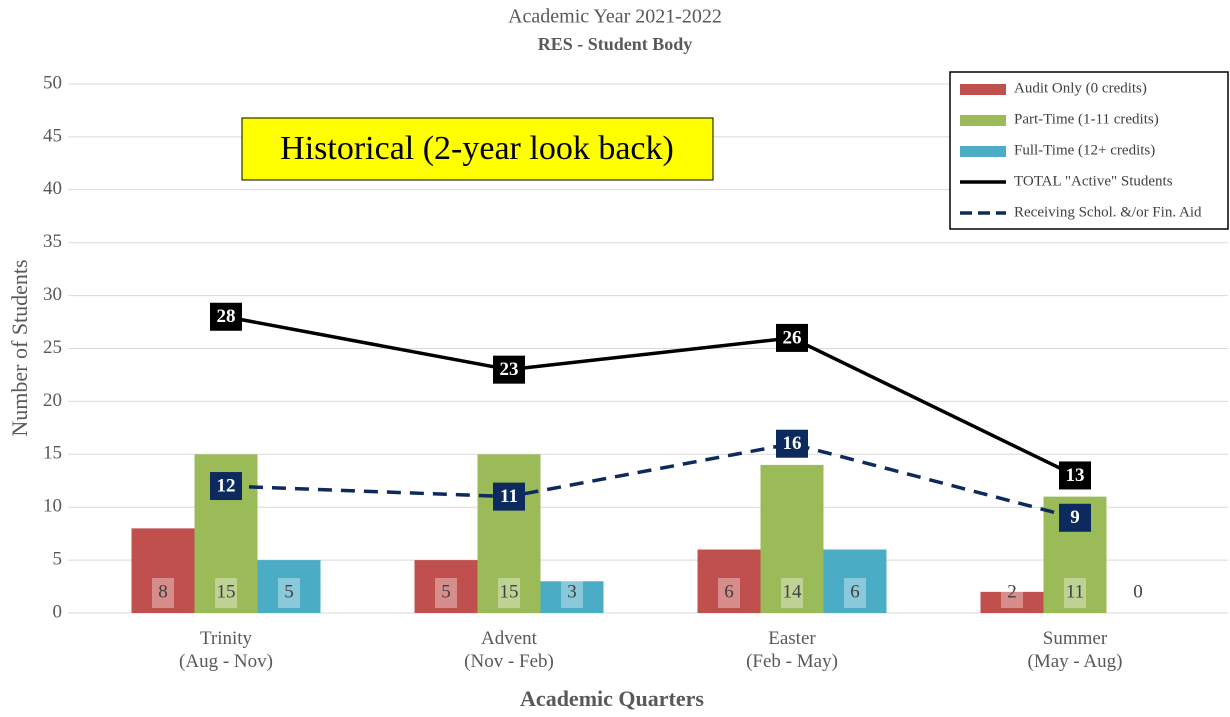 The width and height of the screenshot is (1230, 717). What do you see at coordinates (1080, 88) in the screenshot?
I see `legend-label: Audit Only (0 credits)` at bounding box center [1080, 88].